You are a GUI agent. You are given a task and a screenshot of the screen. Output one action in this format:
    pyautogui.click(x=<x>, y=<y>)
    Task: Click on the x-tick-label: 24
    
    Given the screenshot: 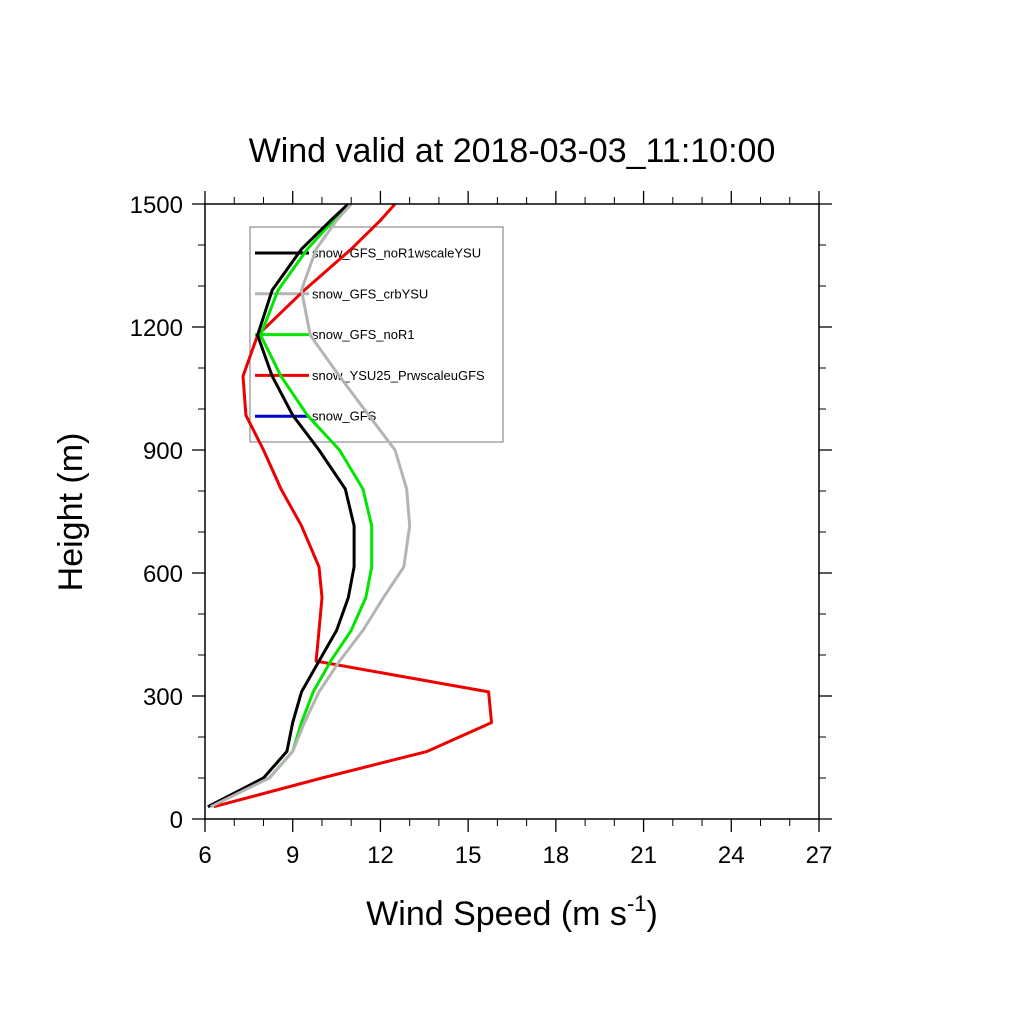 What is the action you would take?
    pyautogui.click(x=731, y=855)
    